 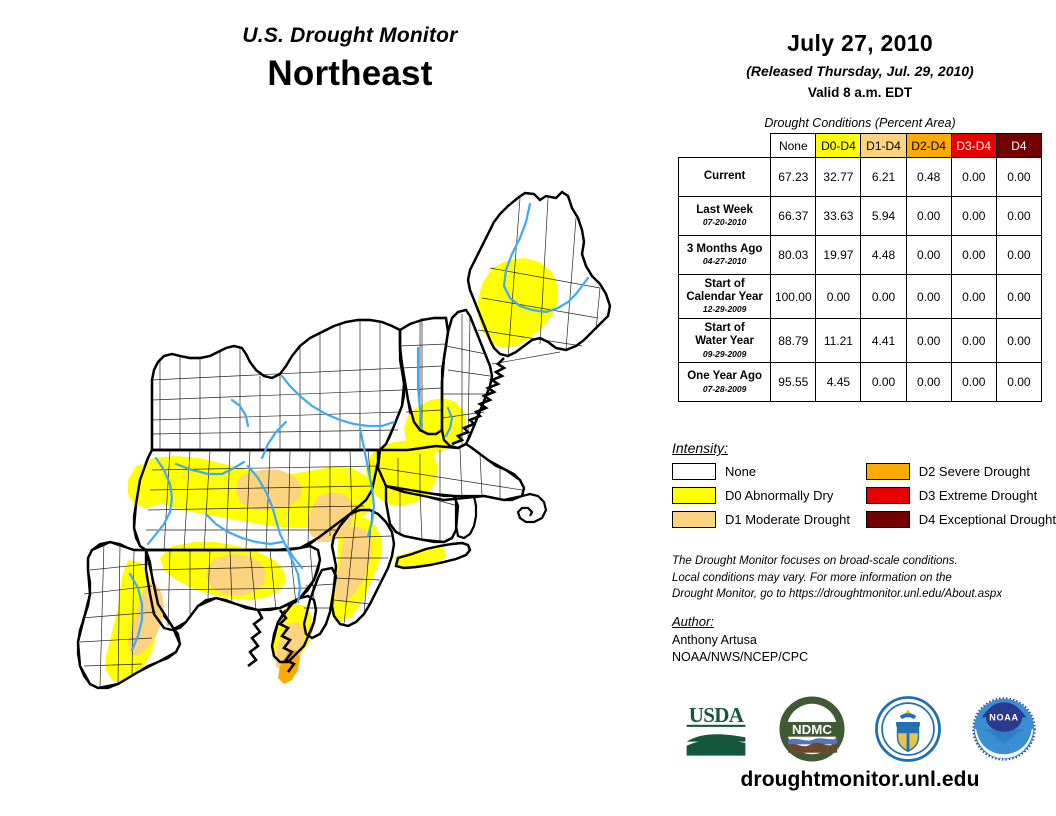 What do you see at coordinates (973, 255) in the screenshot?
I see `cell-3mo-d3d4: 0.00` at bounding box center [973, 255].